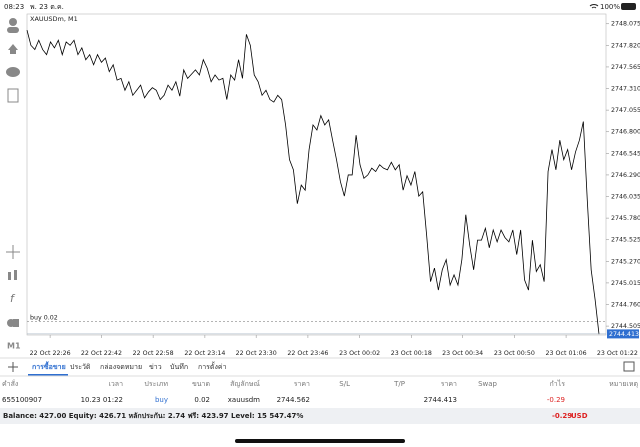  I want to click on y-tick-label: 2744.505, so click(625, 326).